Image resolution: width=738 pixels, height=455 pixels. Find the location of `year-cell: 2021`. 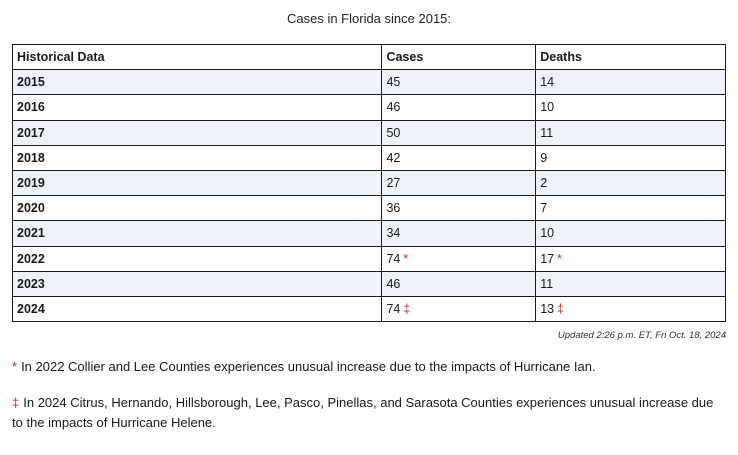

year-cell: 2021 is located at coordinates (197, 233).